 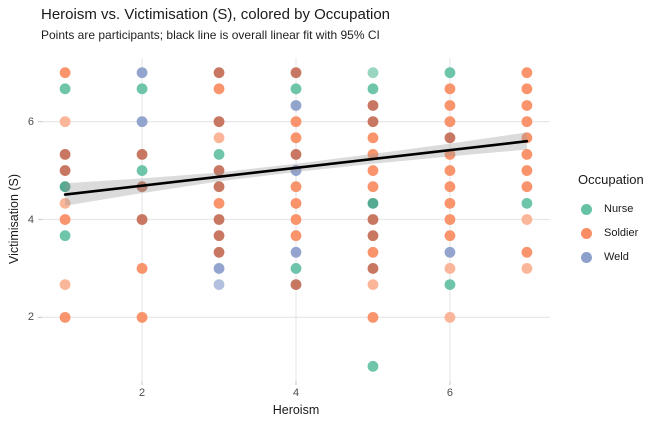 What do you see at coordinates (142, 393) in the screenshot?
I see `x-tick-label: 2` at bounding box center [142, 393].